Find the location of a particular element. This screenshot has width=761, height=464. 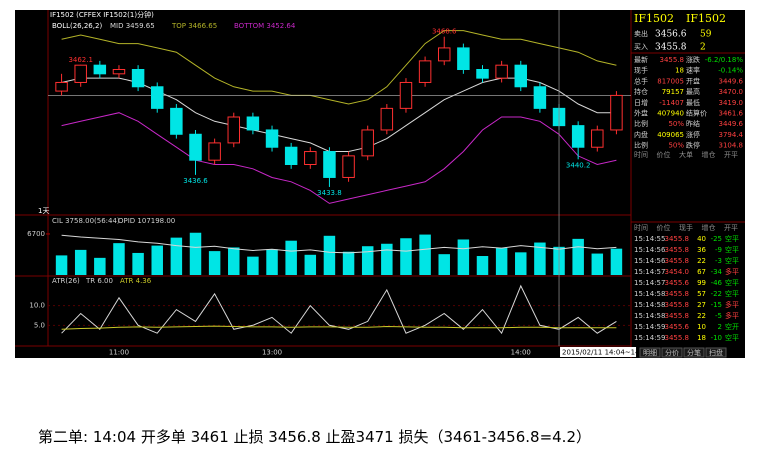

quote-label: 跌停 is located at coordinates (693, 145).